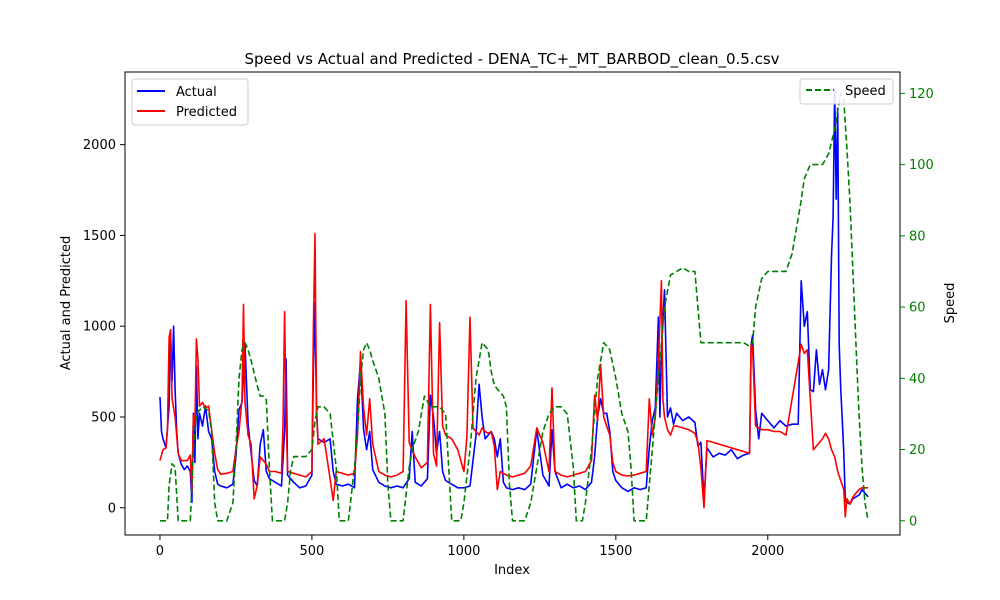 This screenshot has width=1000, height=600. What do you see at coordinates (950, 303) in the screenshot?
I see `y-right-axis-label: Speed` at bounding box center [950, 303].